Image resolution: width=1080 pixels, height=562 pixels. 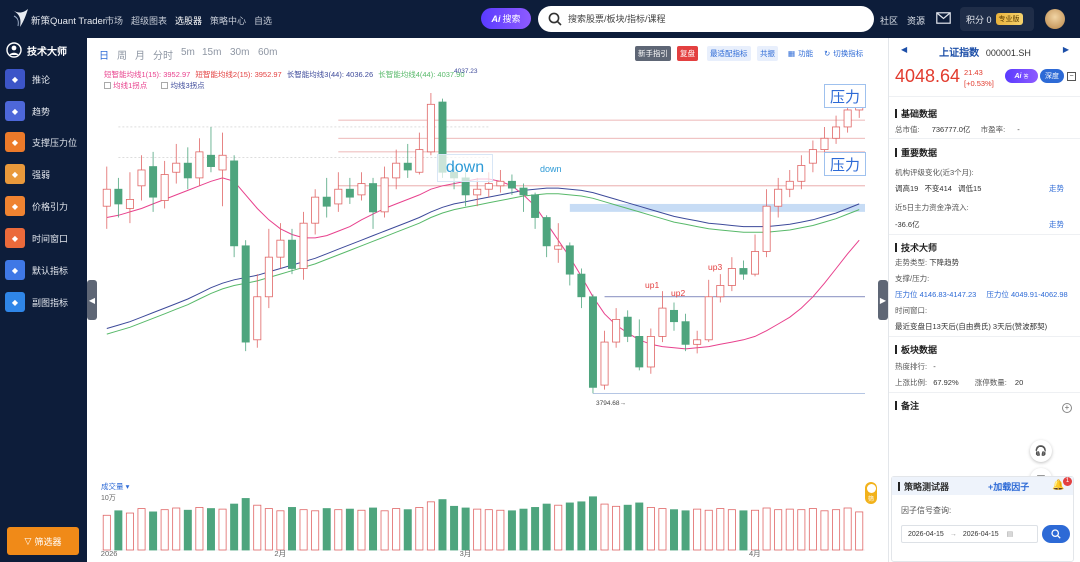 I want to click on filter-button: ▽ 筛选器, so click(x=43, y=541).